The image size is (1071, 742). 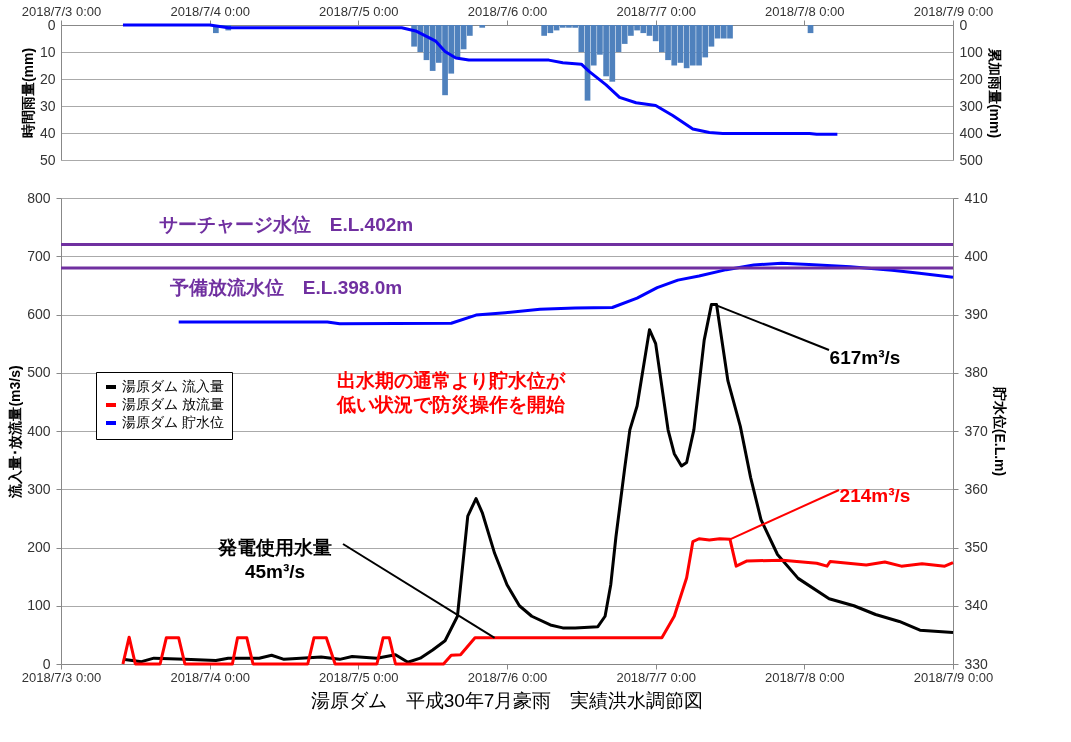 What do you see at coordinates (173, 404) in the screenshot?
I see `legend-label: 湯原ダム 放流量` at bounding box center [173, 404].